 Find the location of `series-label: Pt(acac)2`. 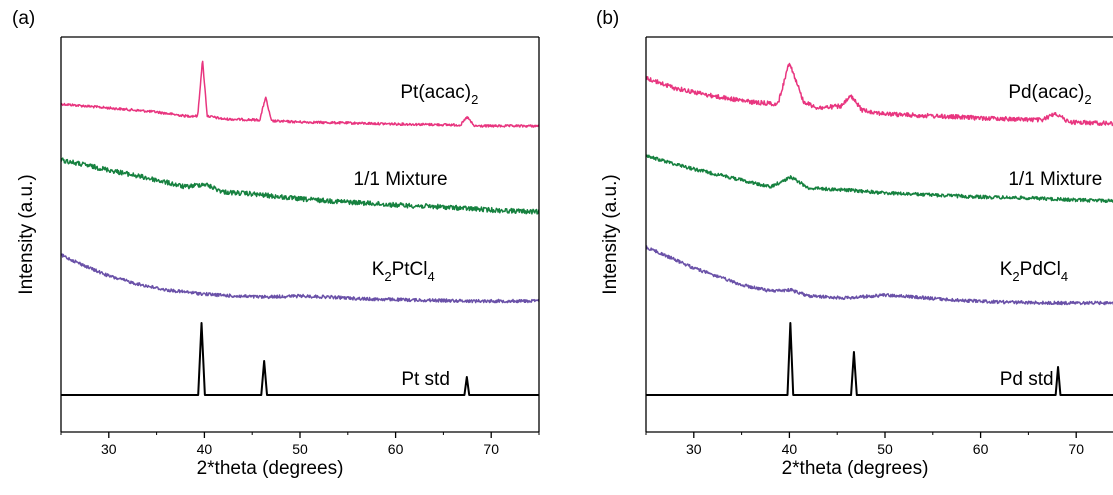

series-label: Pt(acac)2 is located at coordinates (439, 94).